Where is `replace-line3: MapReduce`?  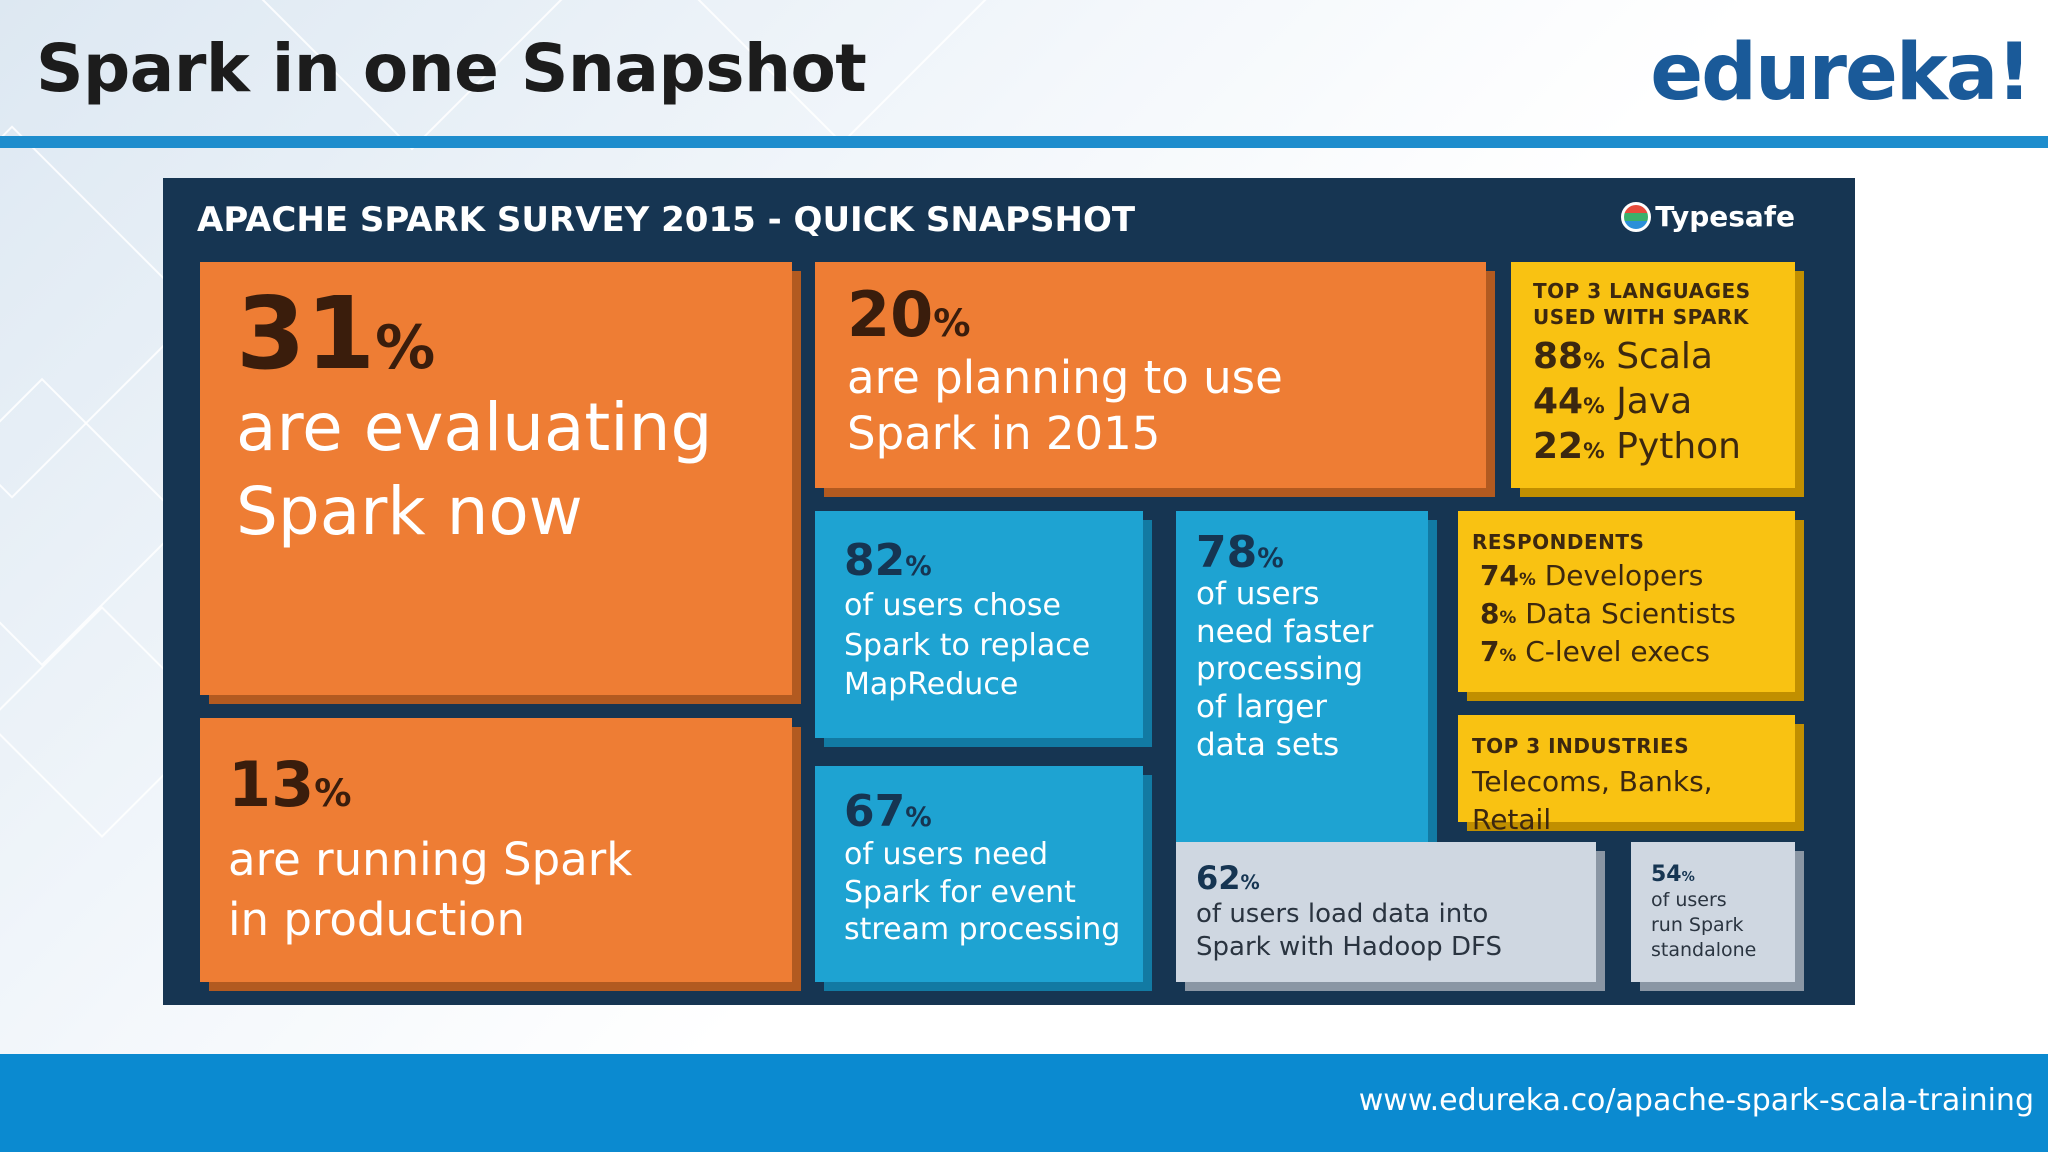 replace-line3: MapReduce is located at coordinates (931, 684).